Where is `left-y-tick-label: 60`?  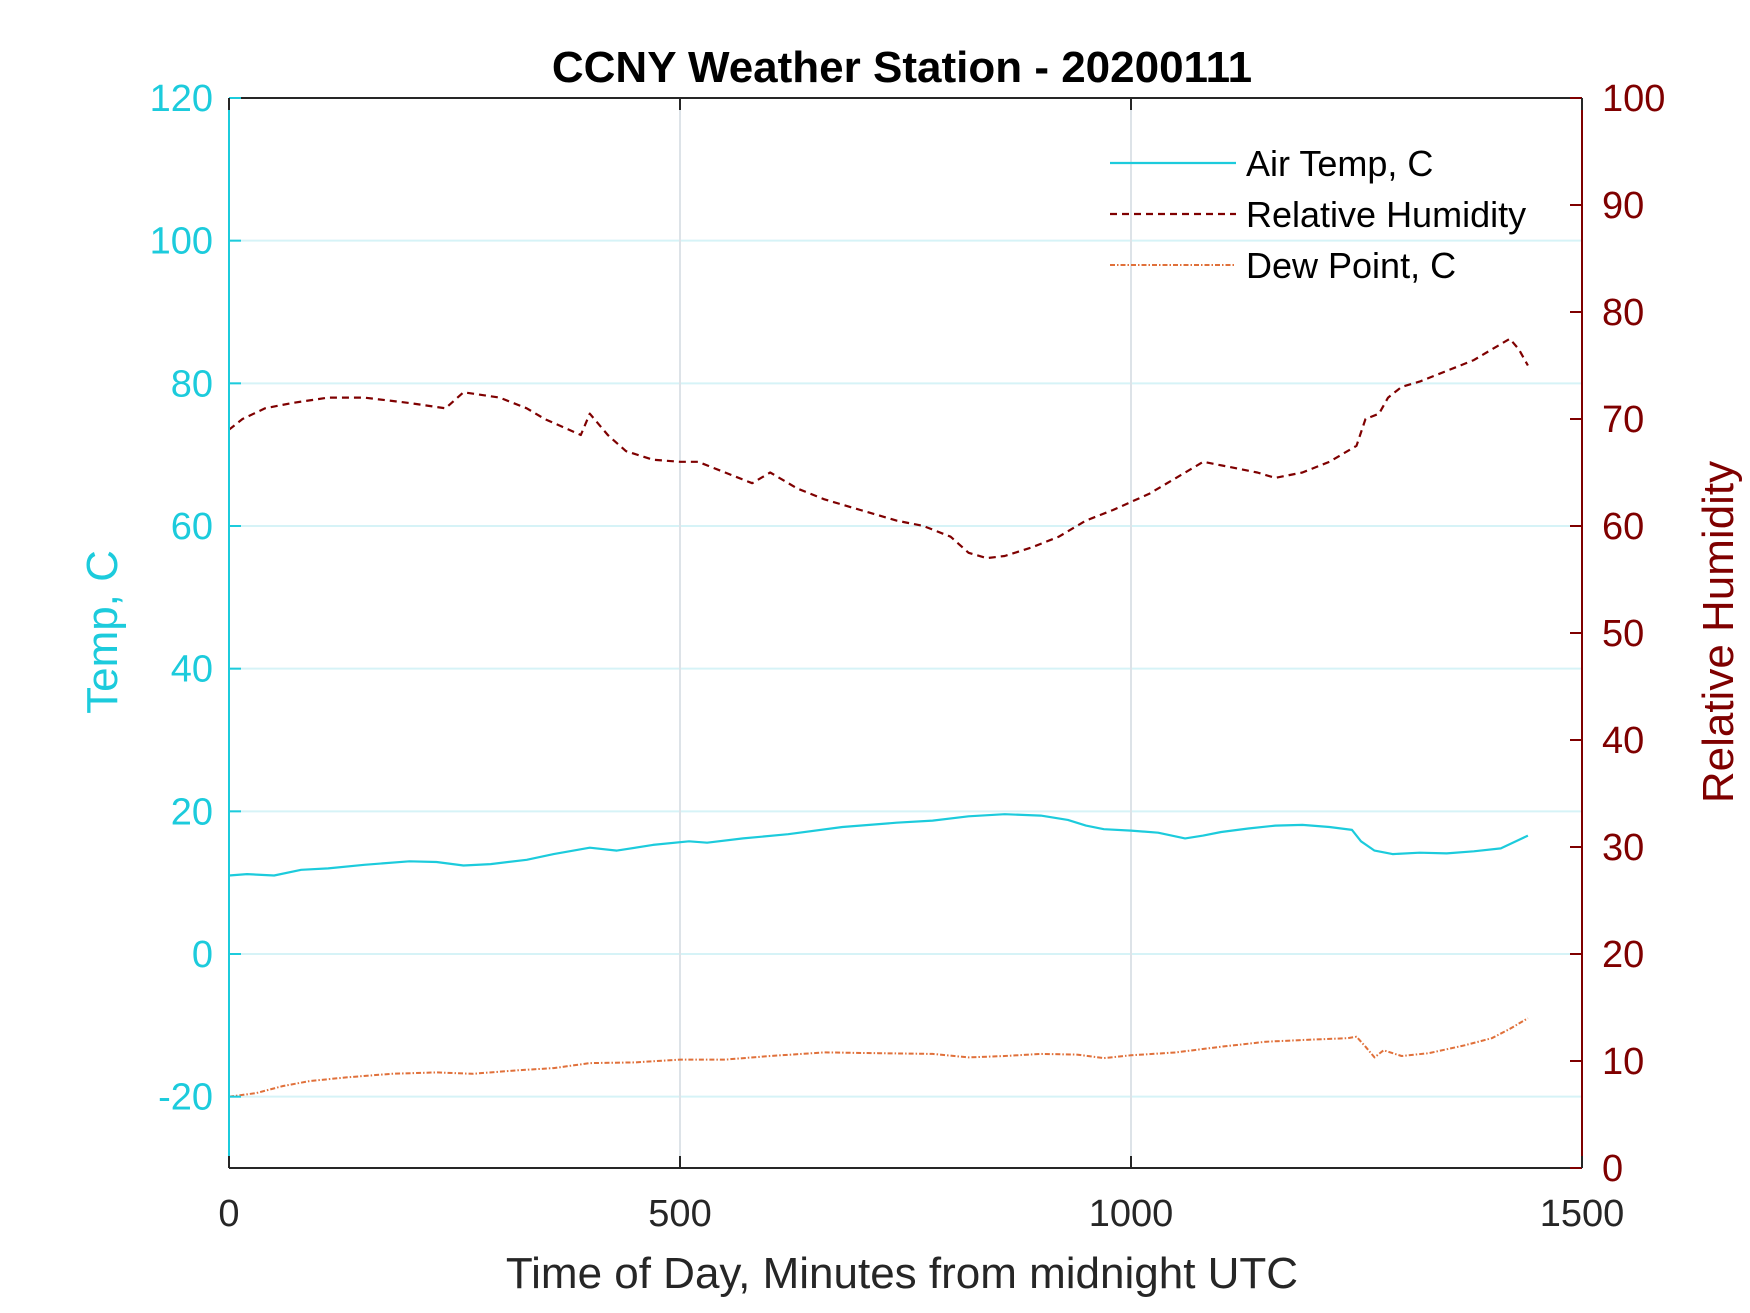 left-y-tick-label: 60 is located at coordinates (192, 527).